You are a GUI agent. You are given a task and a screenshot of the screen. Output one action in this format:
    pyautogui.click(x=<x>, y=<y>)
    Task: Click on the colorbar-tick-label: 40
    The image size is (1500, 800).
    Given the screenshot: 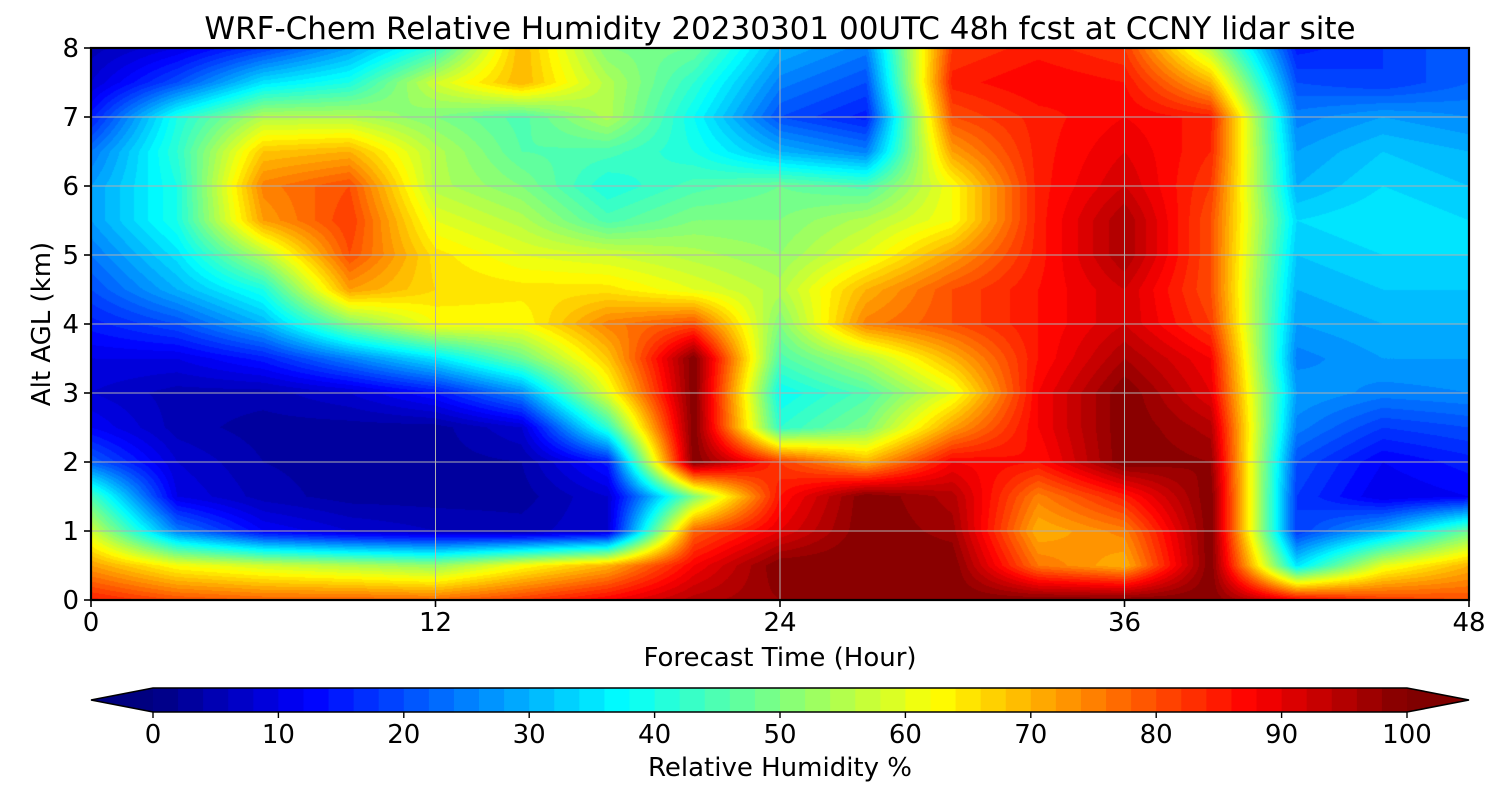 What is the action you would take?
    pyautogui.click(x=654, y=735)
    